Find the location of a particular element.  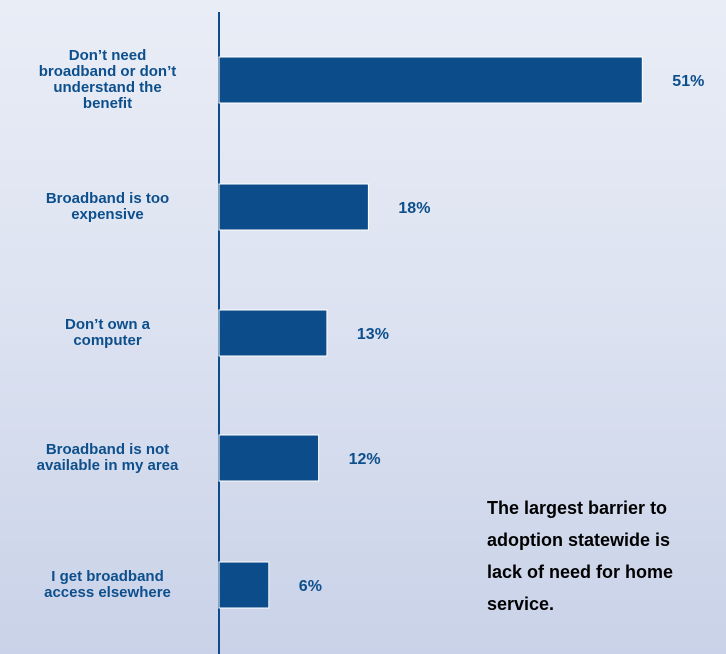

bar-value-label: 6% is located at coordinates (310, 586).